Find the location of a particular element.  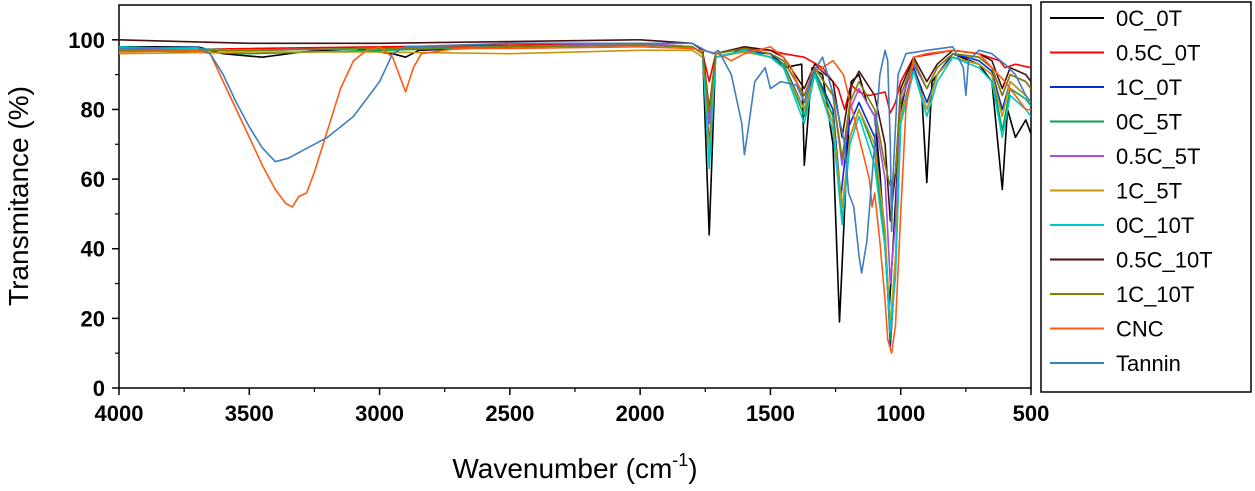

legend-label: 0C_0T is located at coordinates (1149, 18).